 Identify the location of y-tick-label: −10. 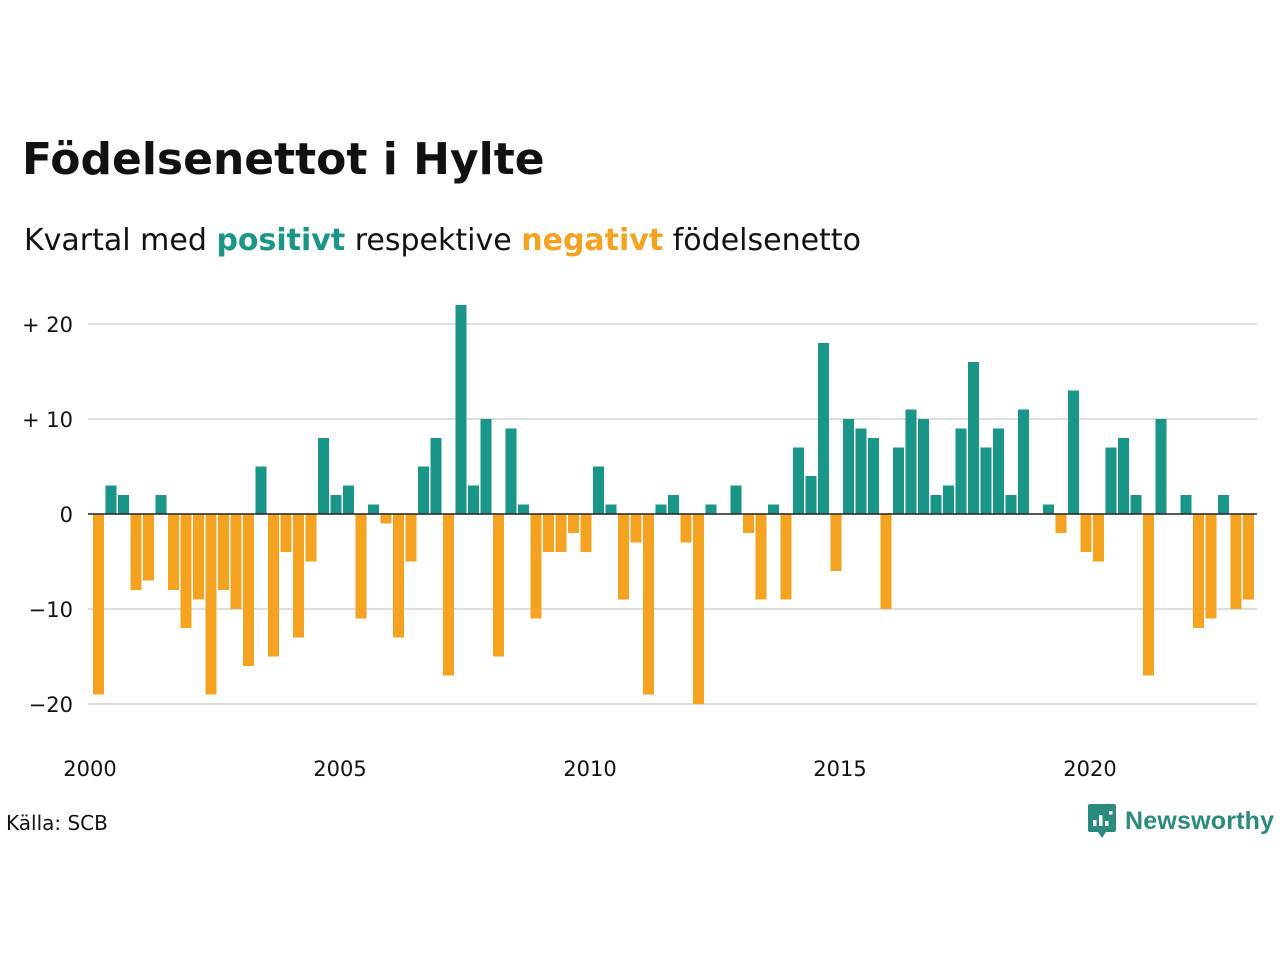
(51, 610).